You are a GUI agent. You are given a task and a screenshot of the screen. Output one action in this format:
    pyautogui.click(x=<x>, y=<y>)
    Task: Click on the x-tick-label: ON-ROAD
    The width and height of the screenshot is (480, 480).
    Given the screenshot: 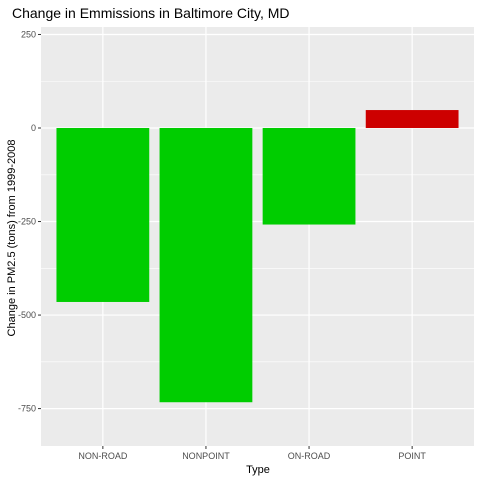 What is the action you would take?
    pyautogui.click(x=309, y=456)
    